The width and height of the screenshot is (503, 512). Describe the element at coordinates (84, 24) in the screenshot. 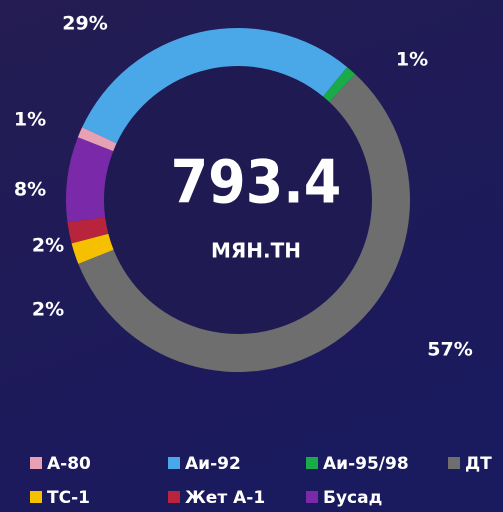

I see `data-label: 29%` at that location.